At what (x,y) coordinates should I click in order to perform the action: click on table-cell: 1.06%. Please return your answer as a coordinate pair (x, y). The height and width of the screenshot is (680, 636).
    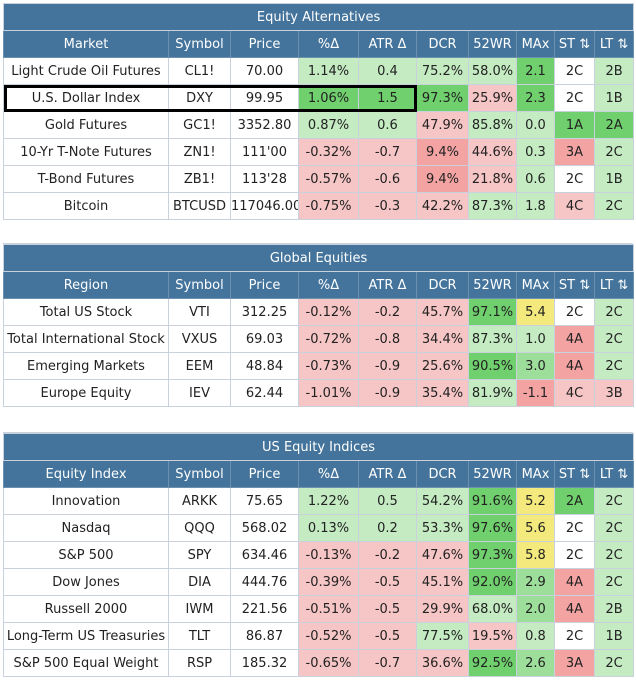
    Looking at the image, I should click on (328, 98).